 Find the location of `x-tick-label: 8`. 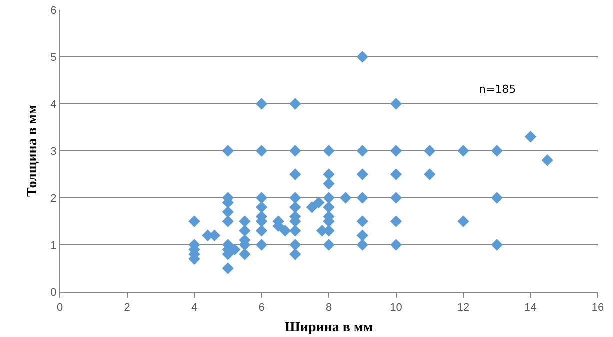

x-tick-label: 8 is located at coordinates (329, 308).